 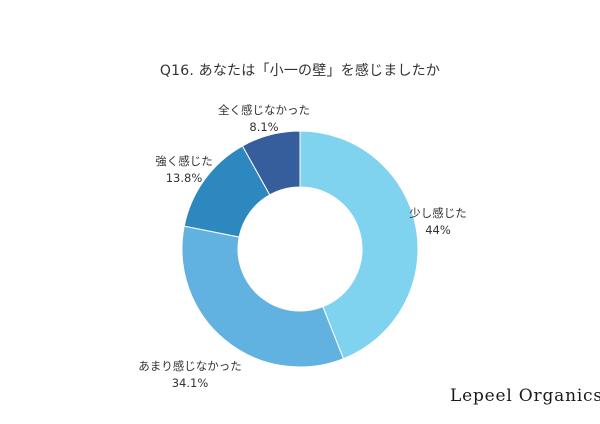 I want to click on slice-label-sukoshi: 少し感じた 44%, so click(x=438, y=222).